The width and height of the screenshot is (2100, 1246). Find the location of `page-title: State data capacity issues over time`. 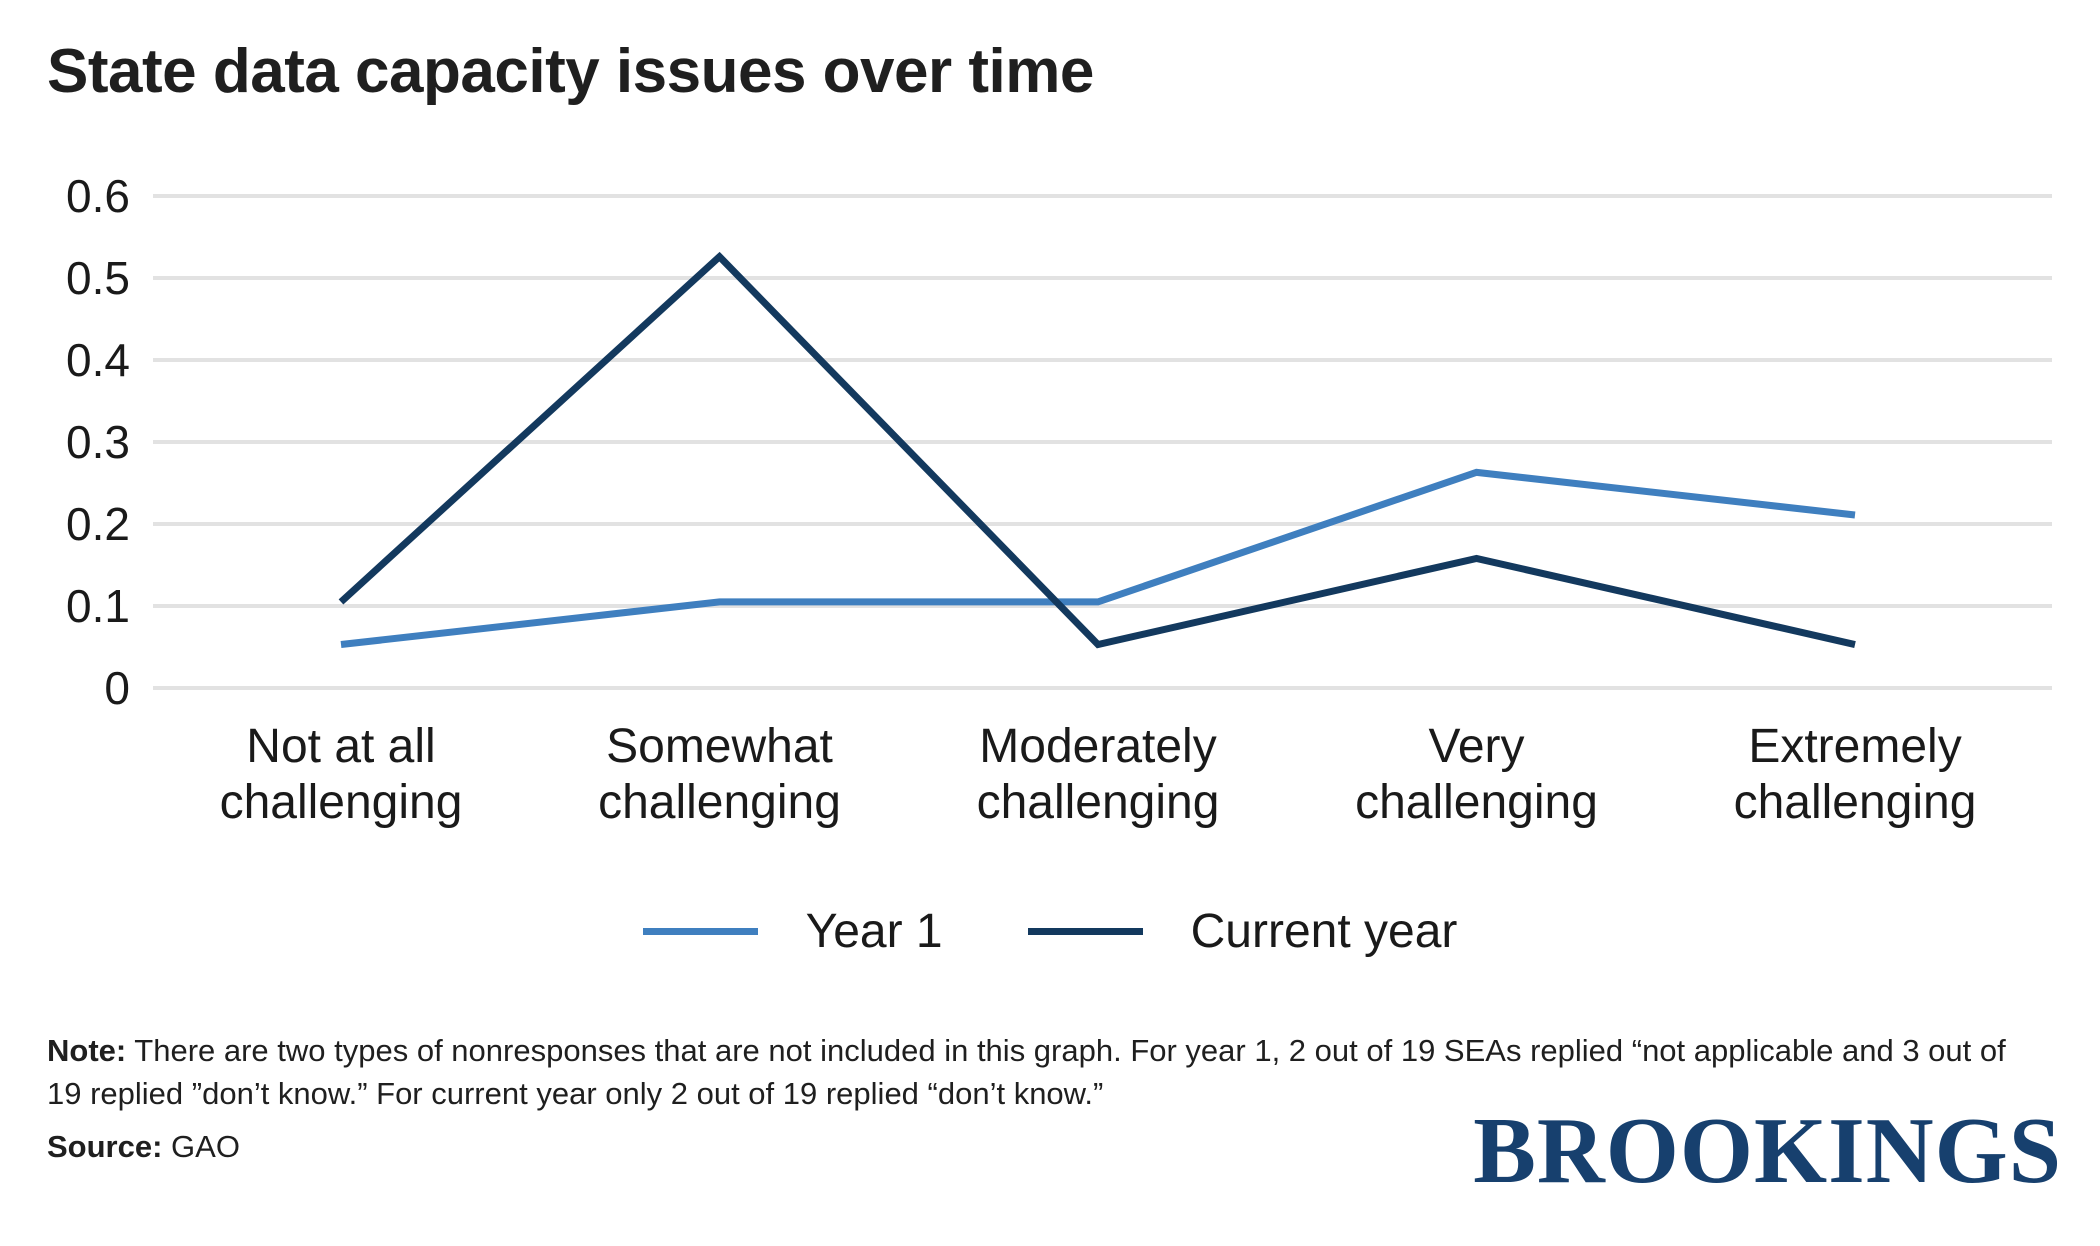

page-title: State data capacity issues over time is located at coordinates (570, 71).